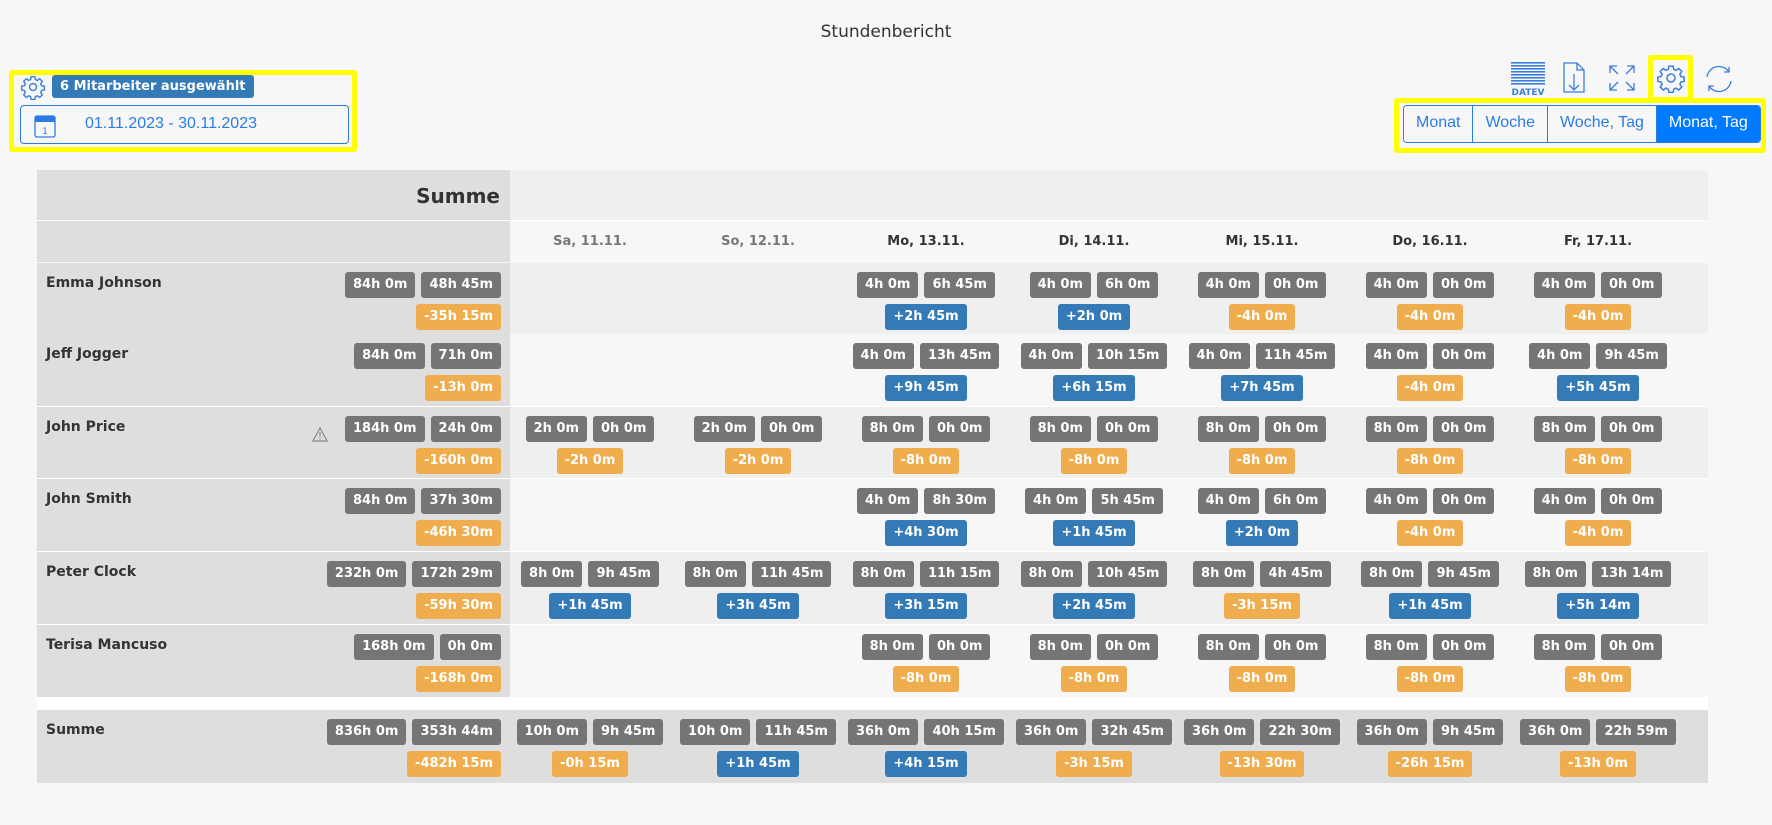  I want to click on employee-name: John Price, so click(86, 427).